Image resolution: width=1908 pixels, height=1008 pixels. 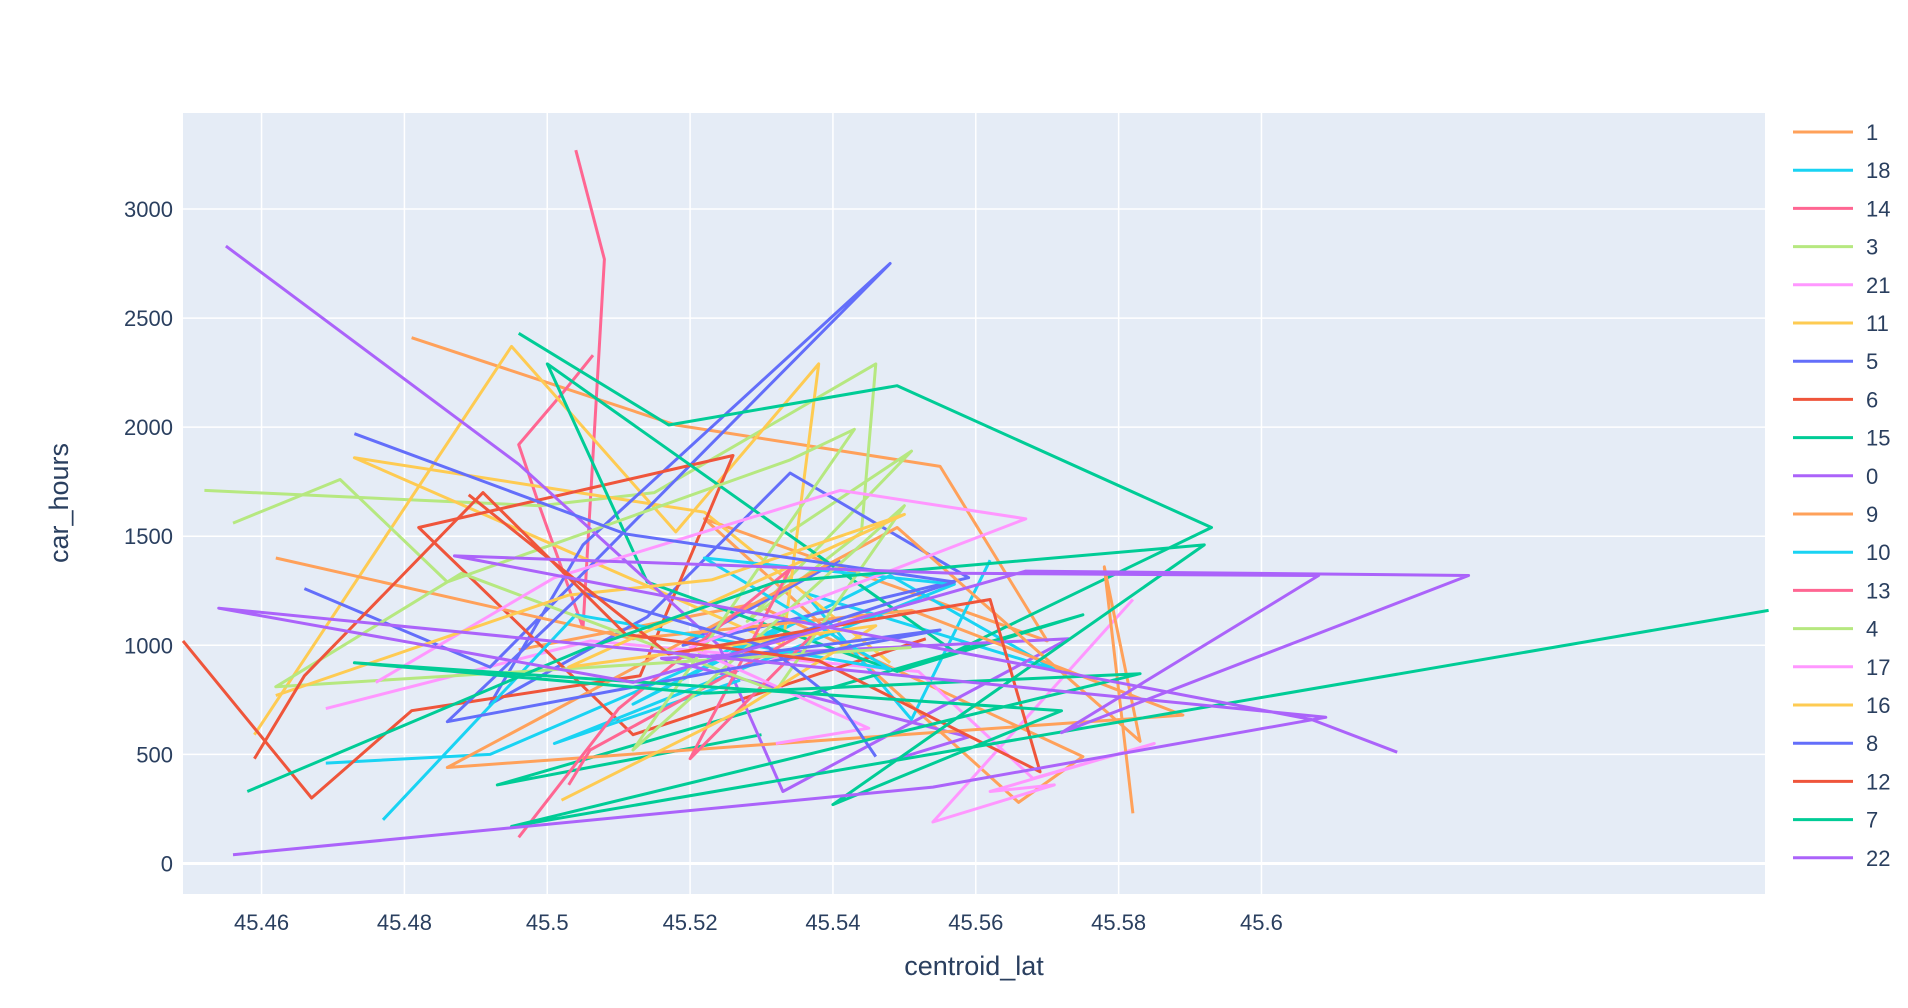 What do you see at coordinates (1878, 590) in the screenshot?
I see `legend-label: 13` at bounding box center [1878, 590].